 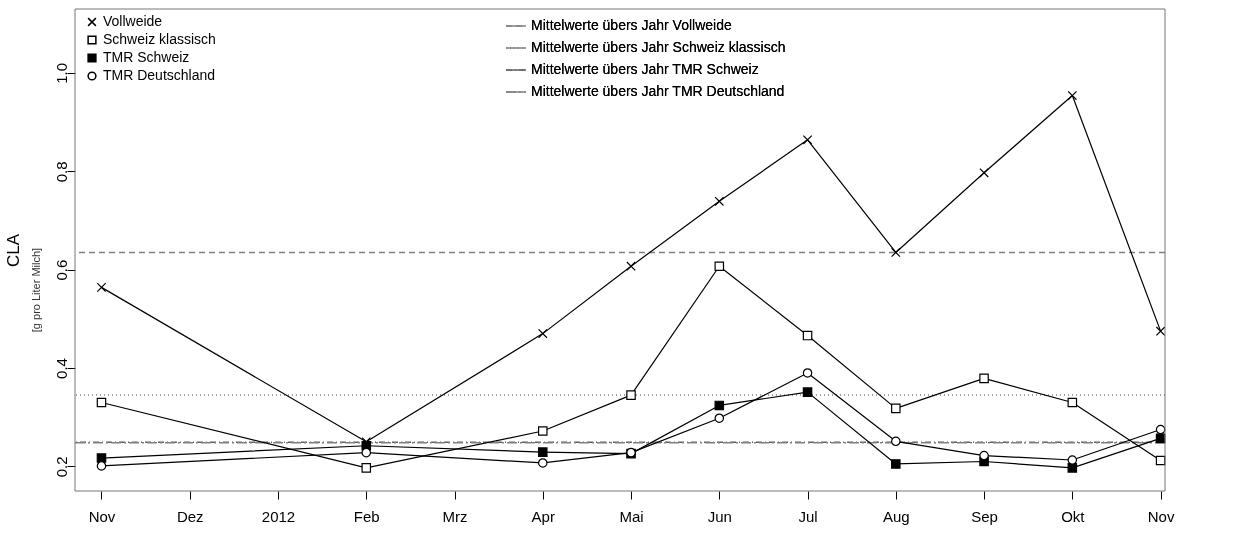 I want to click on legend-label: Mittelwerte übers Jahr Vollweide, so click(x=631, y=25).